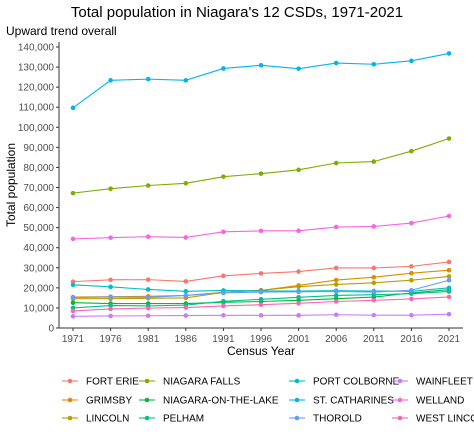 This screenshot has width=474, height=437. I want to click on x-tick-label: 2001, so click(298, 339).